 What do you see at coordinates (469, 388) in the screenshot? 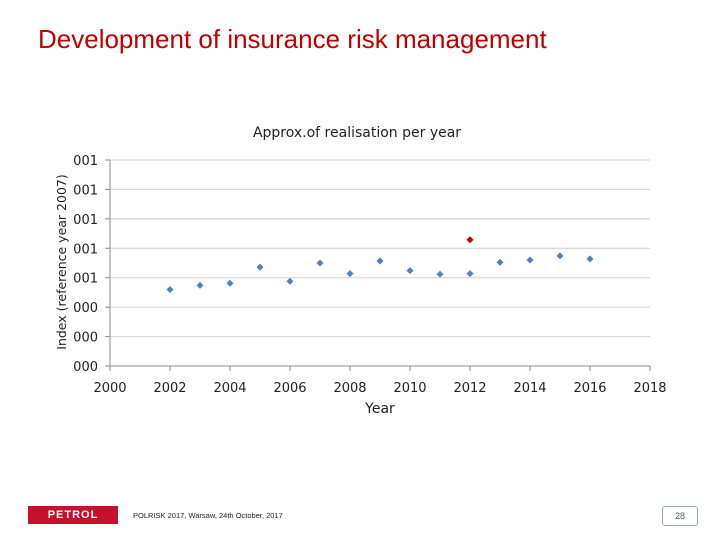
I see `x-tick-label: 2012` at bounding box center [469, 388].